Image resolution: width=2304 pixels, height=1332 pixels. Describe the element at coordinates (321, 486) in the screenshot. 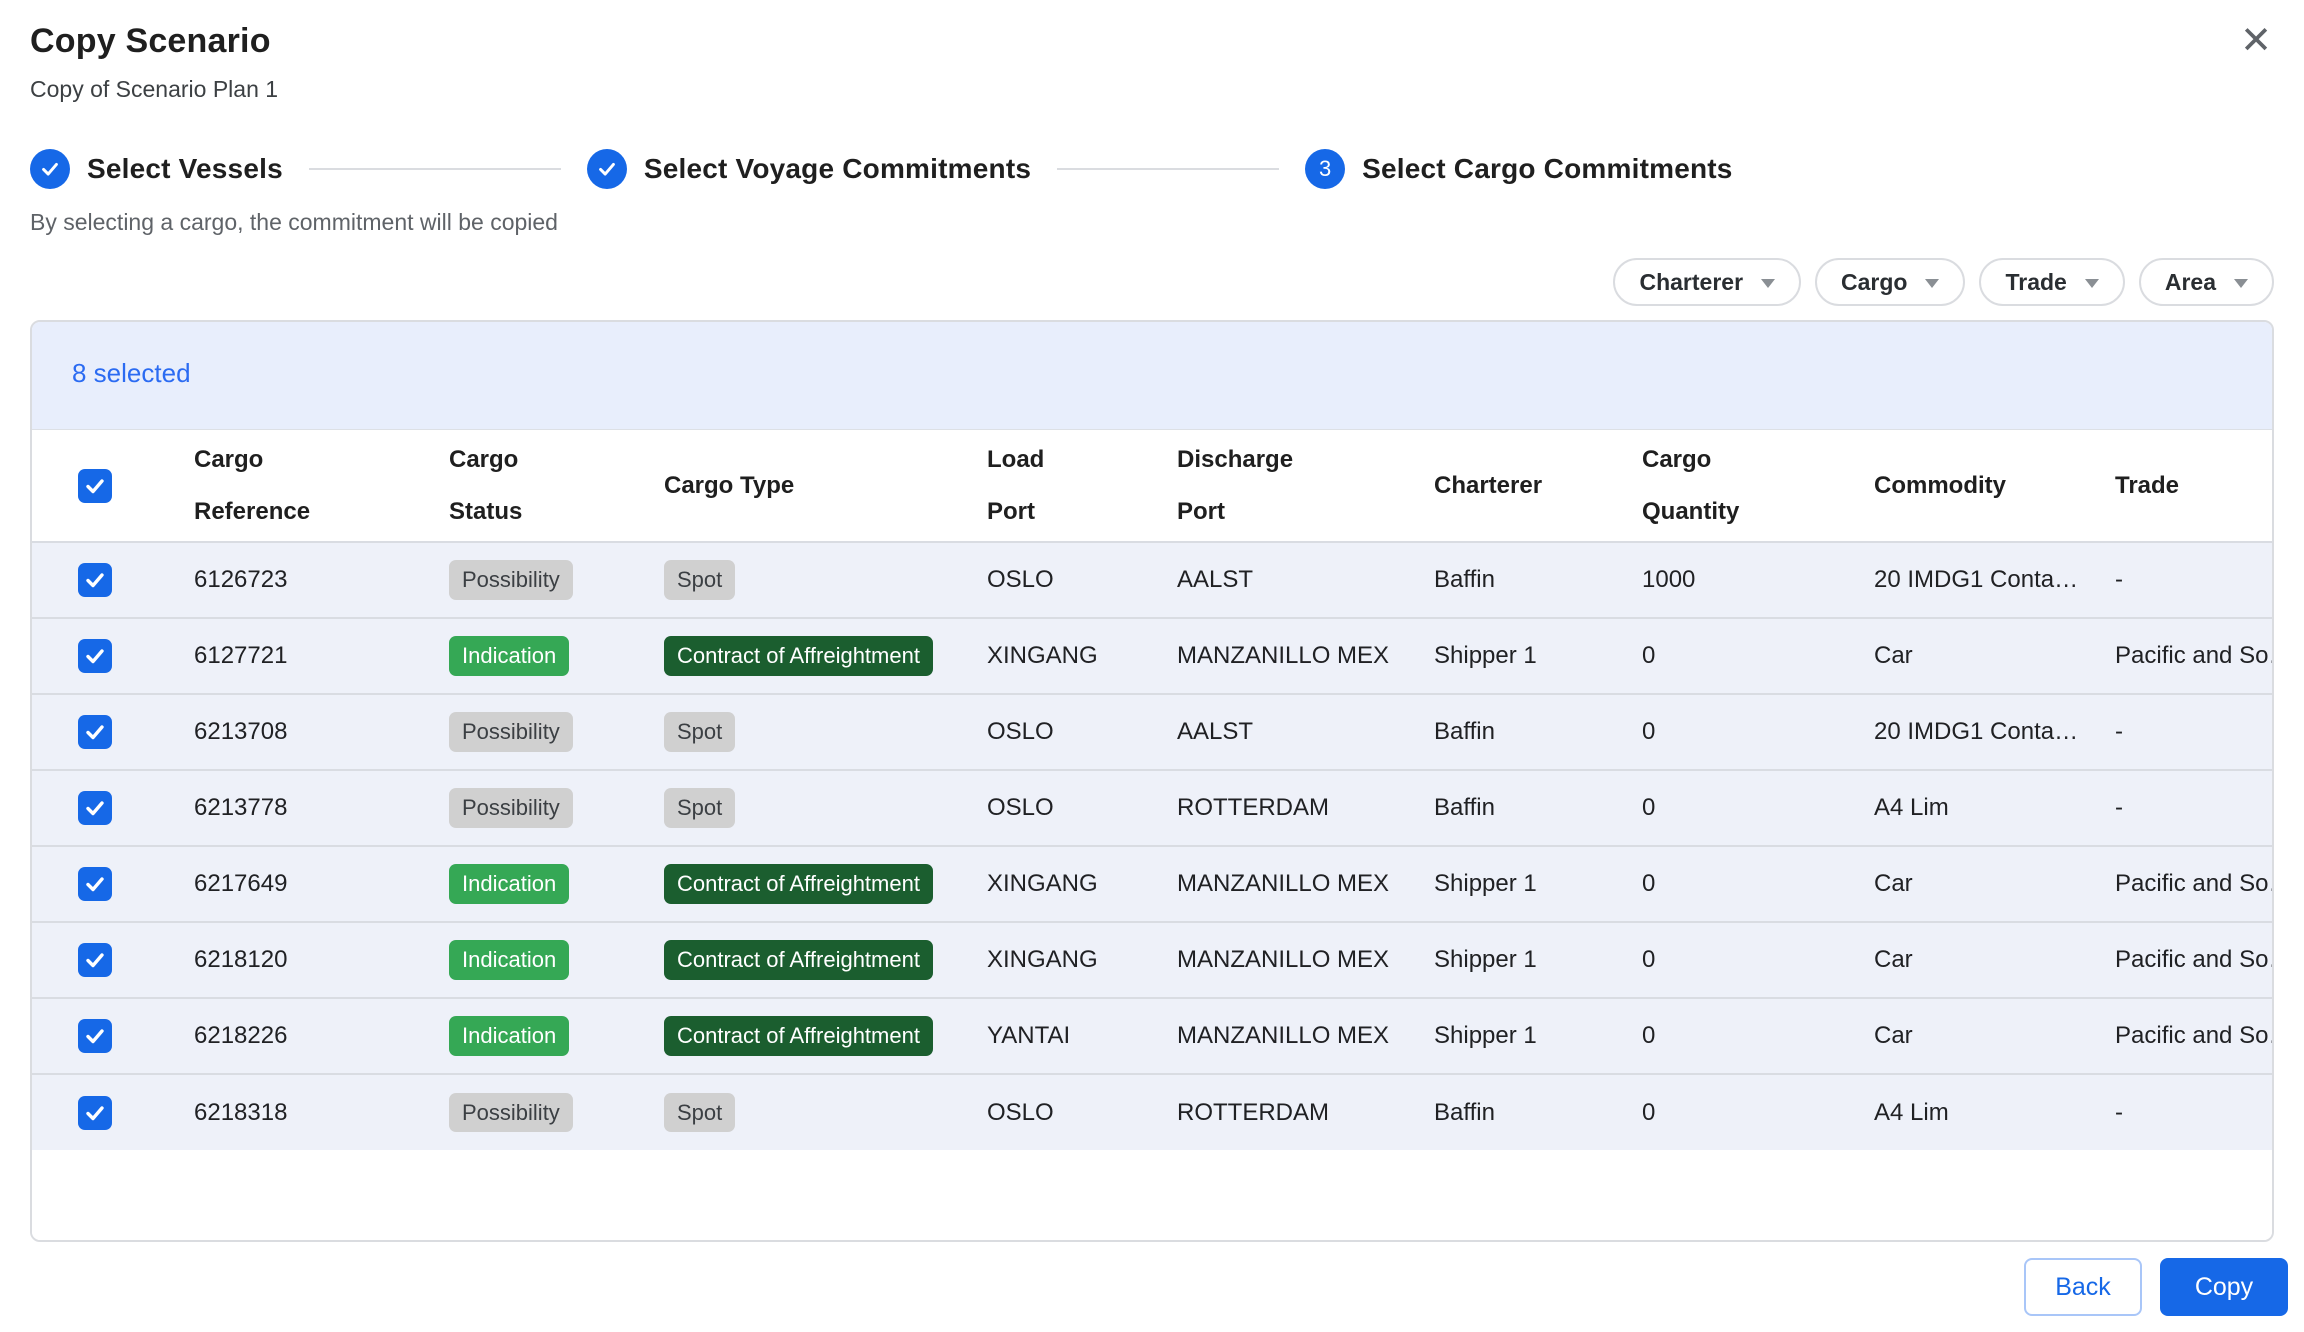

I see `column-header-cargo-reference: Cargo Reference` at that location.